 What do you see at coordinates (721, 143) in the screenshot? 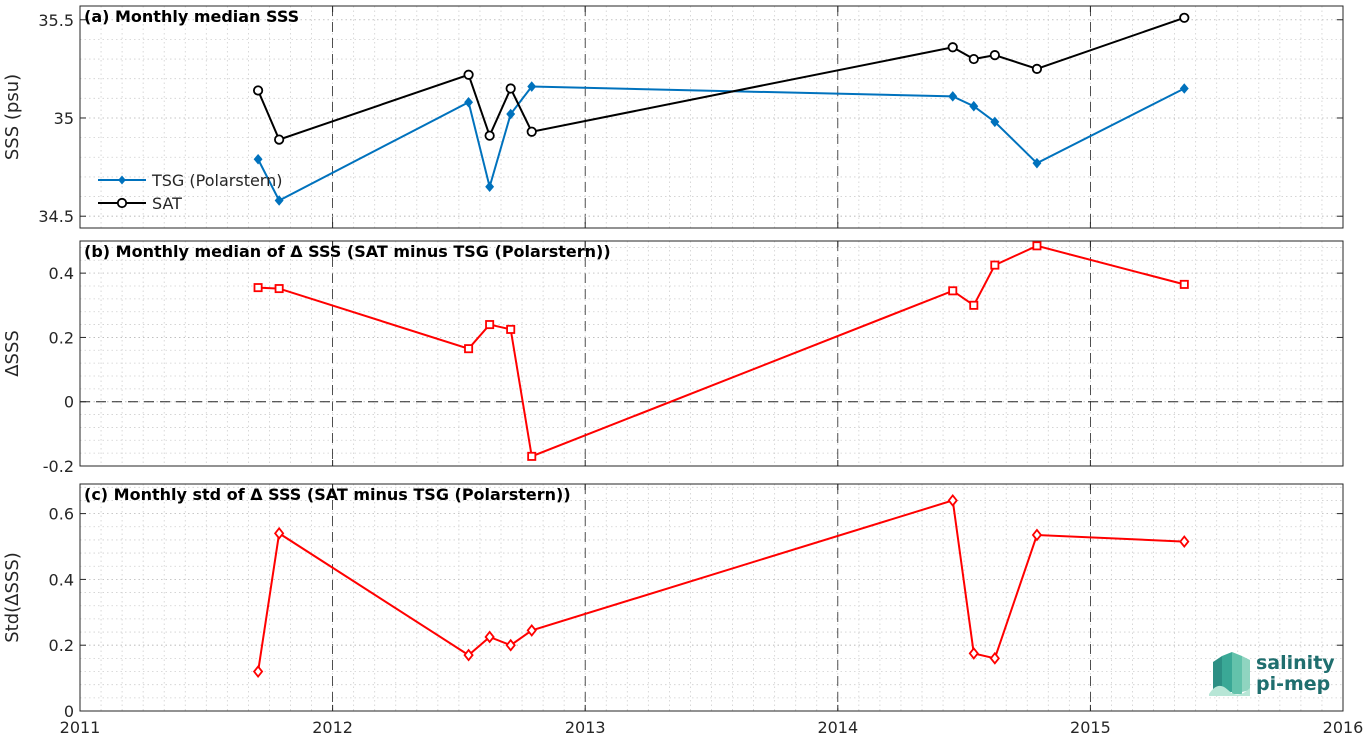
I see `series-tsg-polarstern` at bounding box center [721, 143].